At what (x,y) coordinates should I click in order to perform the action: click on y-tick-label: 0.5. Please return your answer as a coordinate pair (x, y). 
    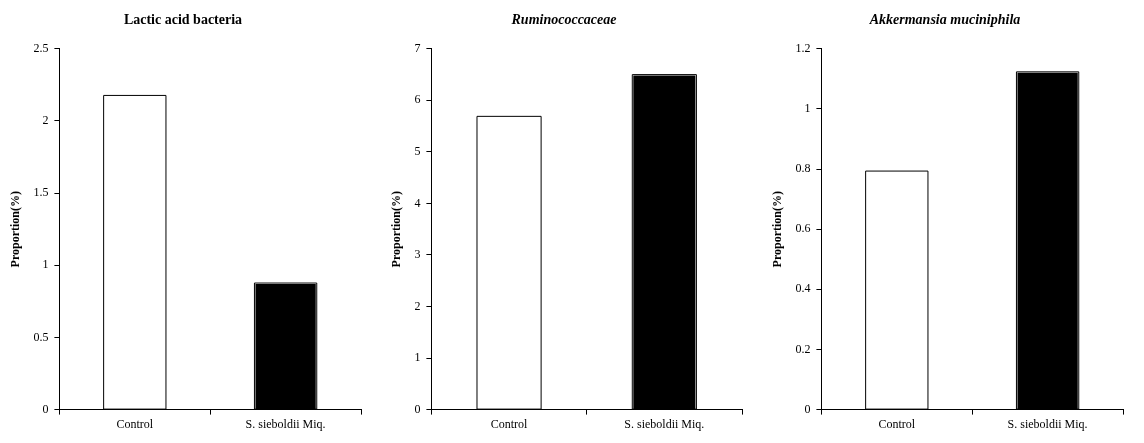
    Looking at the image, I should click on (41, 336).